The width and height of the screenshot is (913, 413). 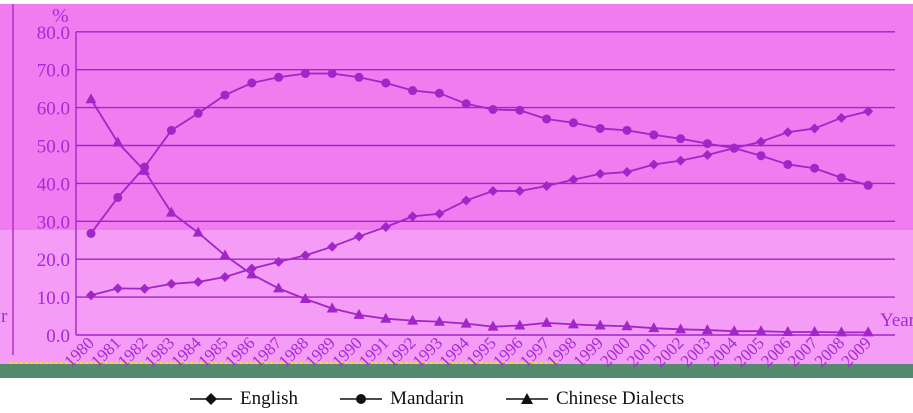 I want to click on diamond-marker-icon, so click(x=211, y=399).